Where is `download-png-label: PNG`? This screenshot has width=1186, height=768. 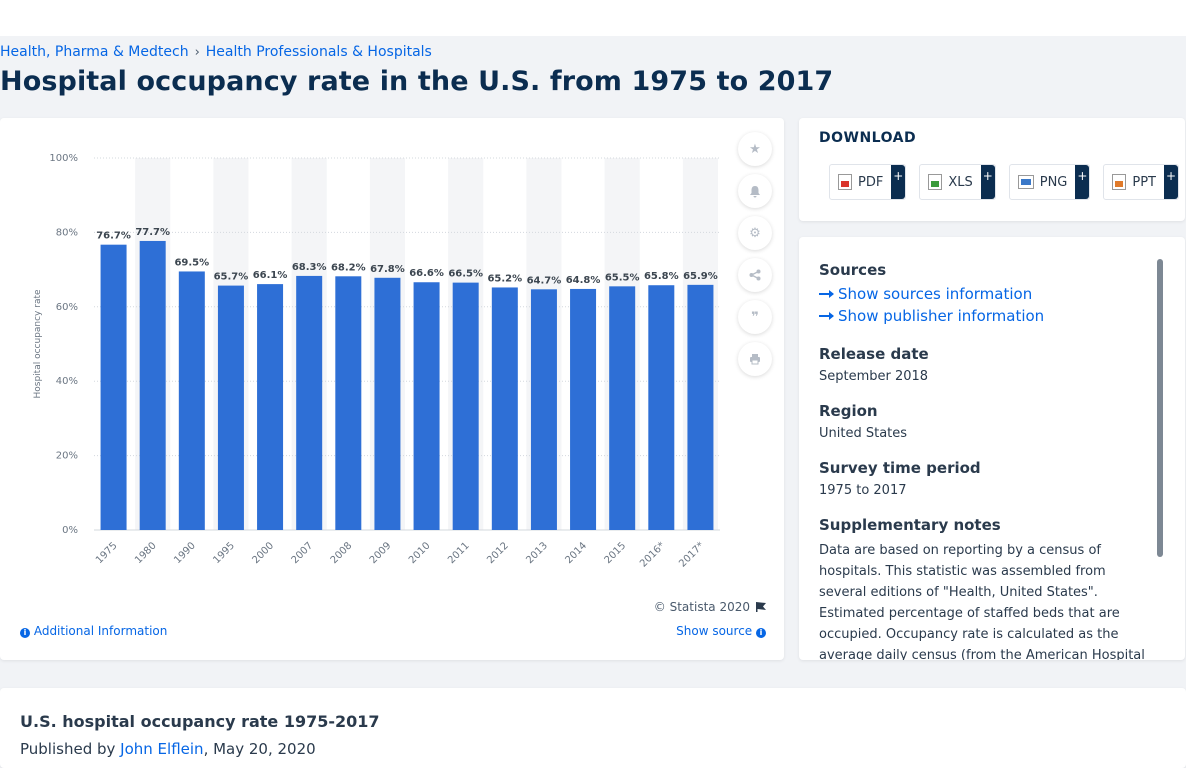
download-png-label: PNG is located at coordinates (1053, 182).